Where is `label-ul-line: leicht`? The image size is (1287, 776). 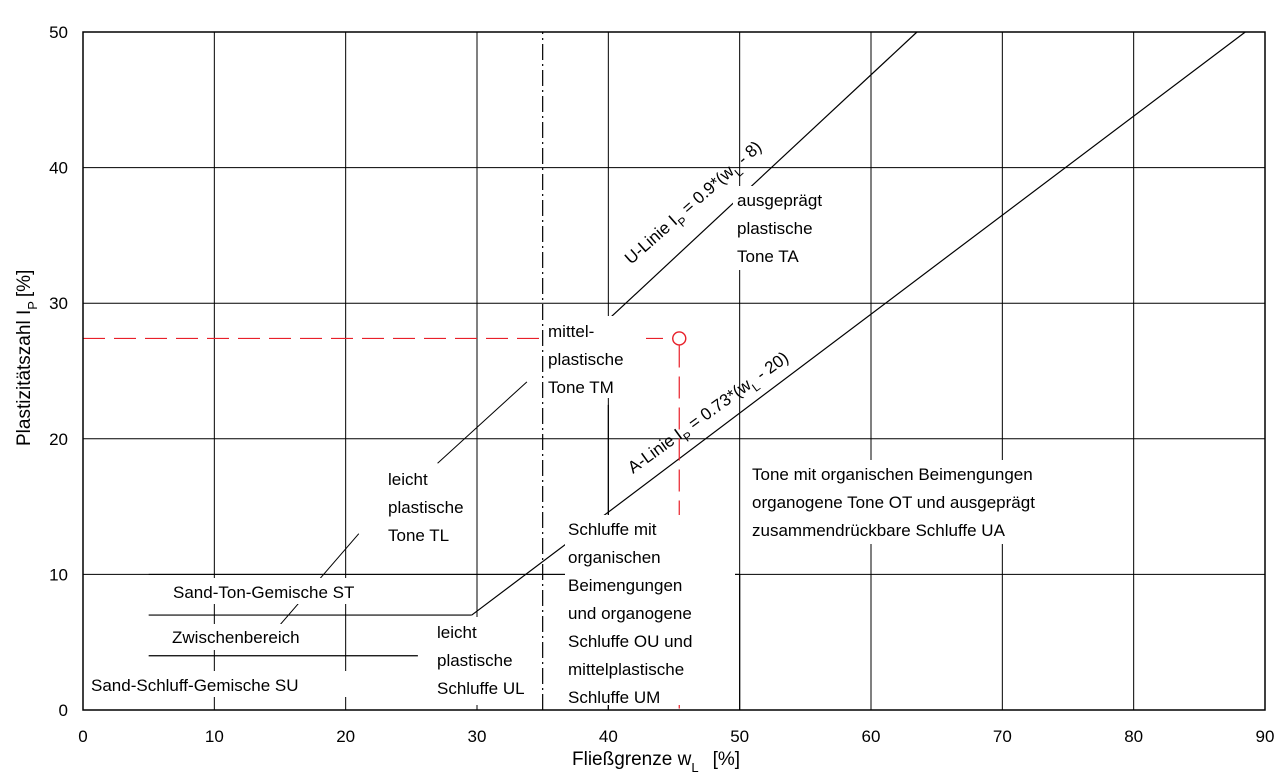
label-ul-line: leicht is located at coordinates (457, 632).